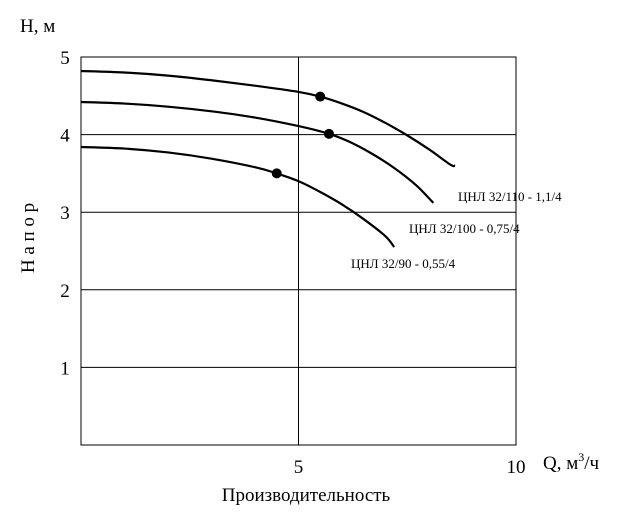  Describe the element at coordinates (306, 495) in the screenshot. I see `x-axis-title: Производительность` at that location.